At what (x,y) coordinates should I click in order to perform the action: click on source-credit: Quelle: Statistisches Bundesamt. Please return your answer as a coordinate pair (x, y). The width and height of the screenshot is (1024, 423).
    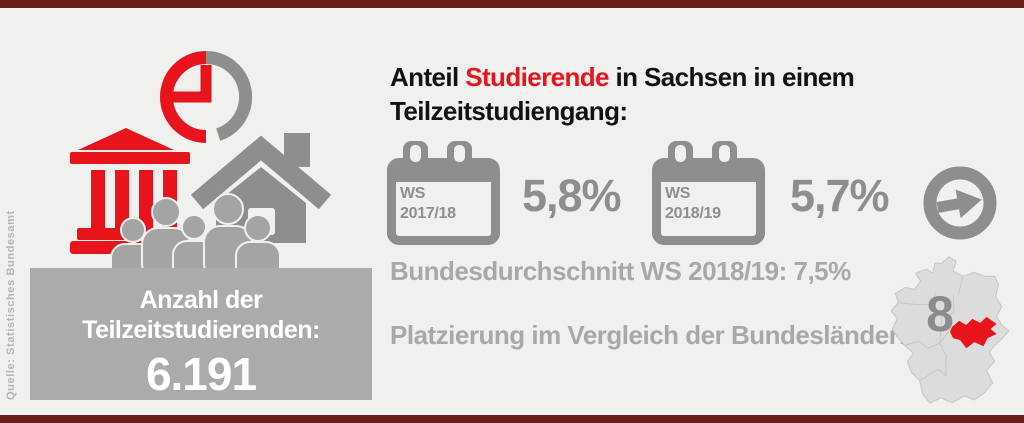
    Looking at the image, I should click on (11, 305).